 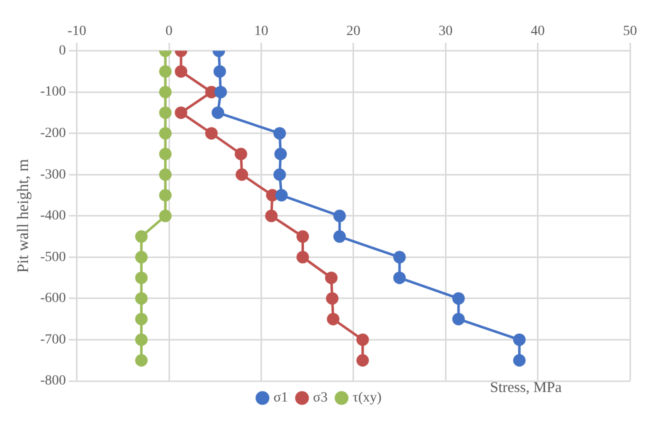 I want to click on x-tick-label: 20, so click(x=353, y=32).